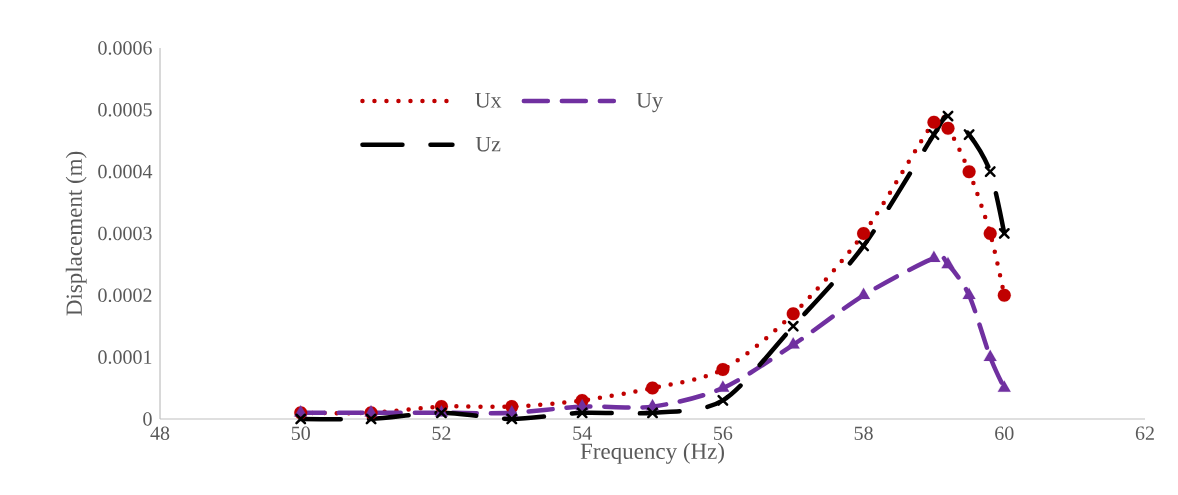 The width and height of the screenshot is (1178, 495). What do you see at coordinates (125, 357) in the screenshot?
I see `y-tick-label: 0.0001` at bounding box center [125, 357].